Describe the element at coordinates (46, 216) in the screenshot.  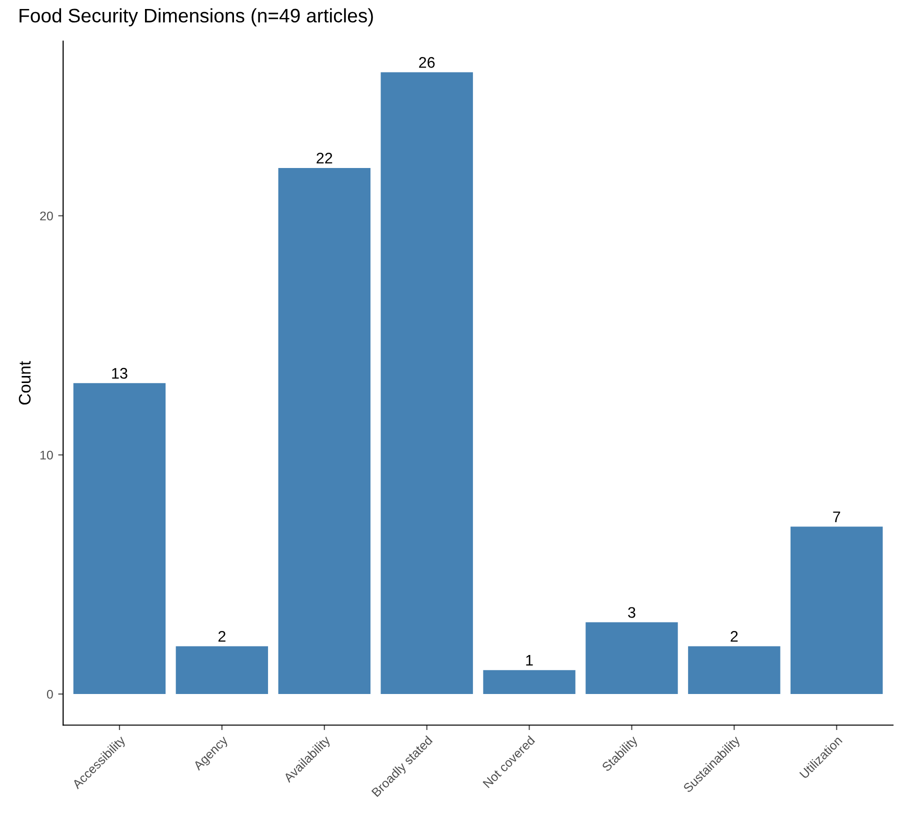
I see `y-tick-label: 20` at that location.